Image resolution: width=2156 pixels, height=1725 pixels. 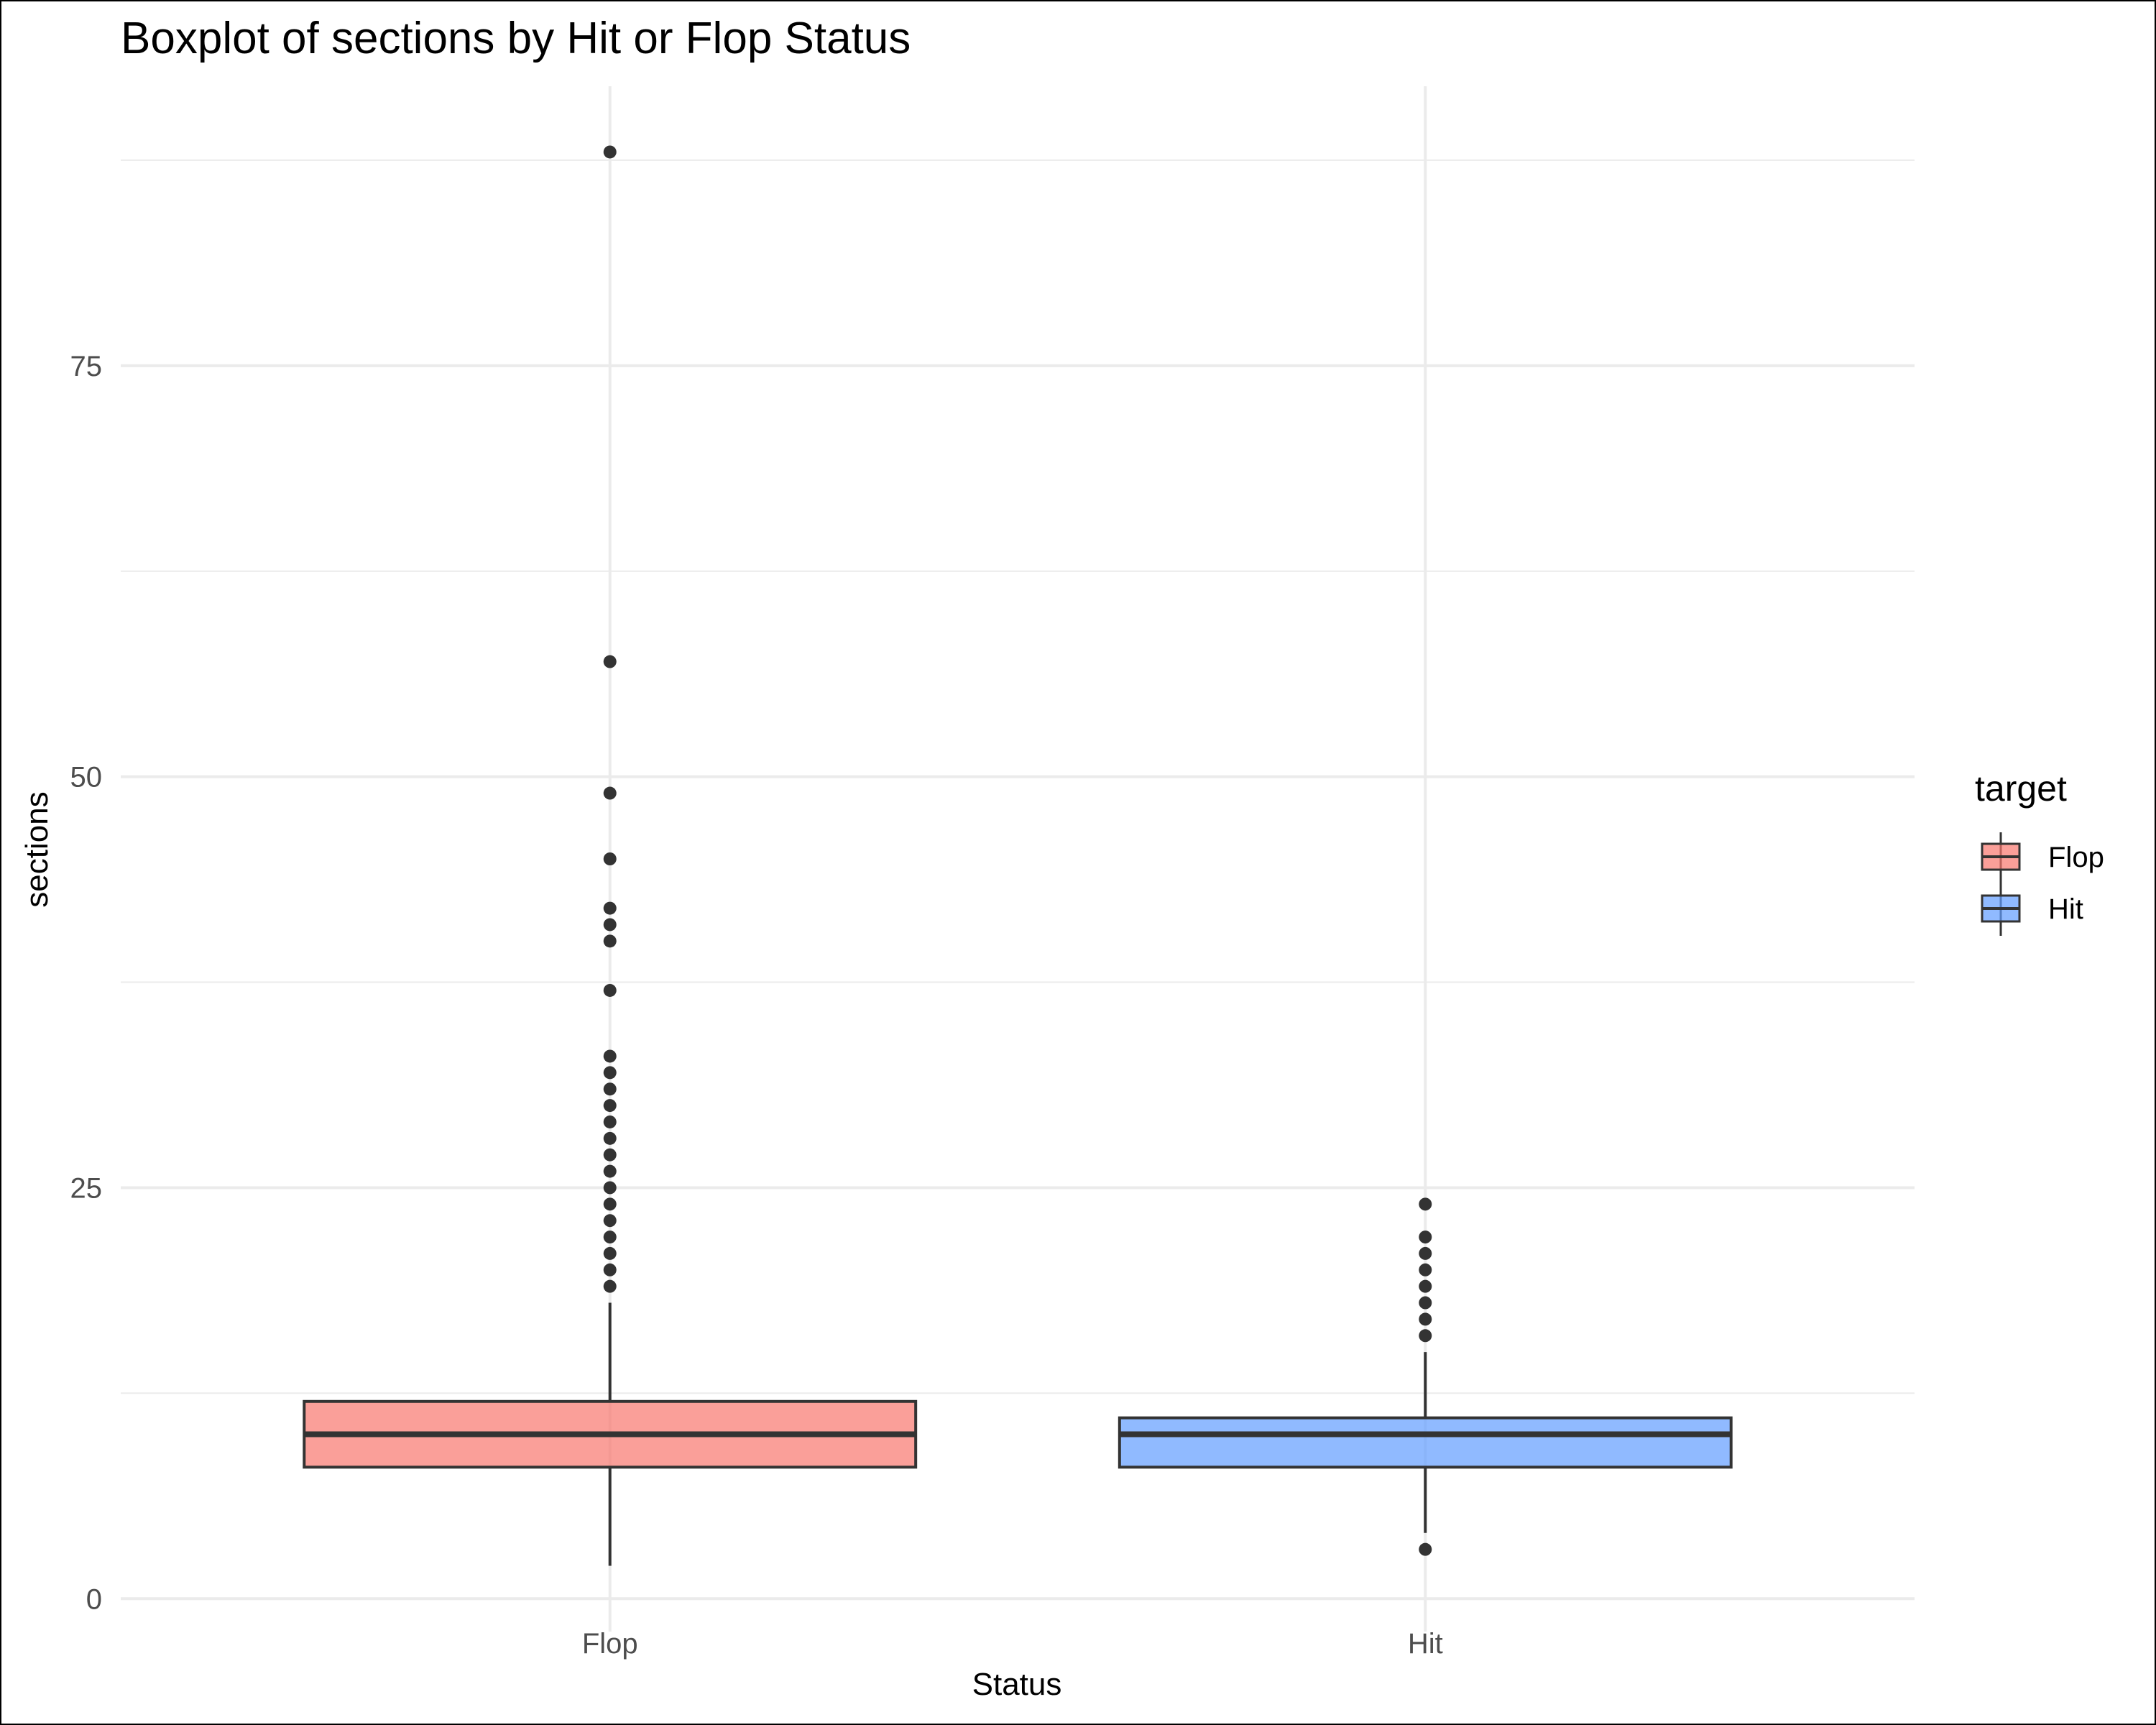 I want to click on y-tick-label: 50, so click(x=86, y=778).